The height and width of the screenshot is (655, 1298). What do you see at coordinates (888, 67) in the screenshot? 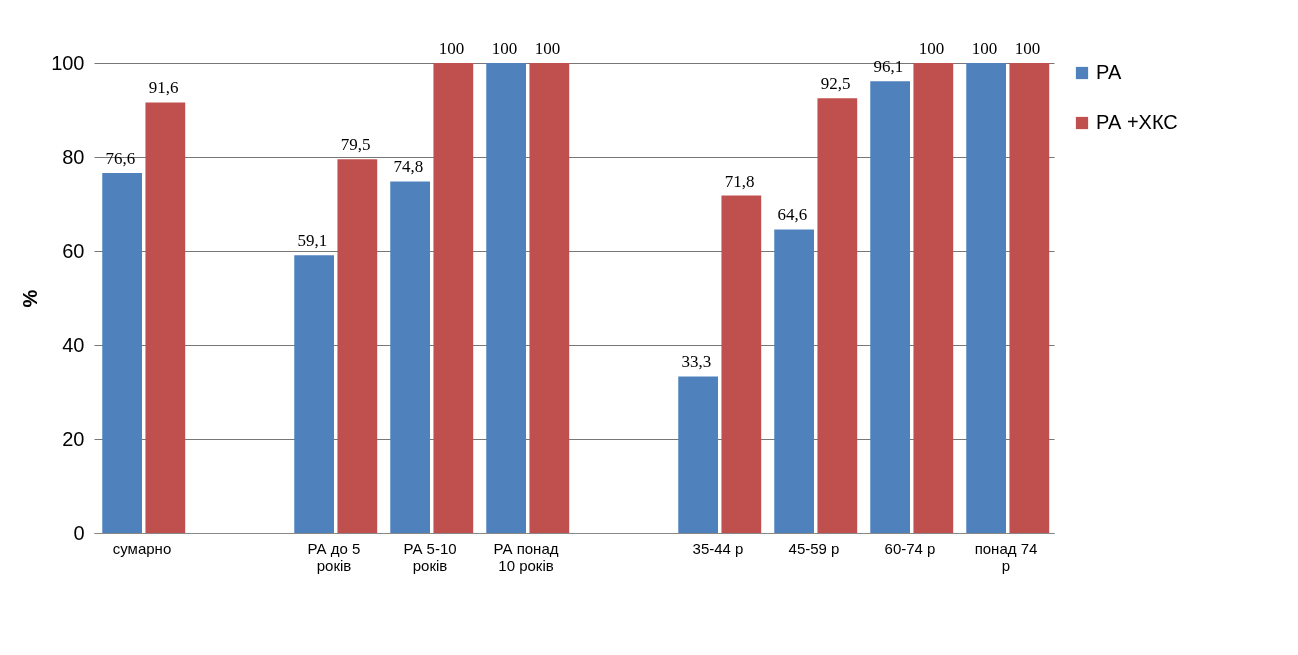
I see `data-label: 96,1` at bounding box center [888, 67].